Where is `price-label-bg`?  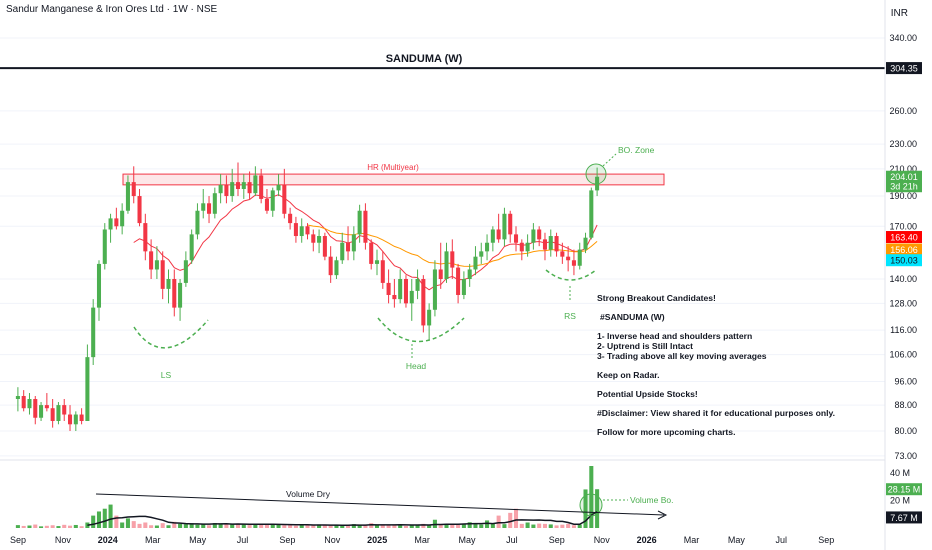
price-label-bg is located at coordinates (904, 68).